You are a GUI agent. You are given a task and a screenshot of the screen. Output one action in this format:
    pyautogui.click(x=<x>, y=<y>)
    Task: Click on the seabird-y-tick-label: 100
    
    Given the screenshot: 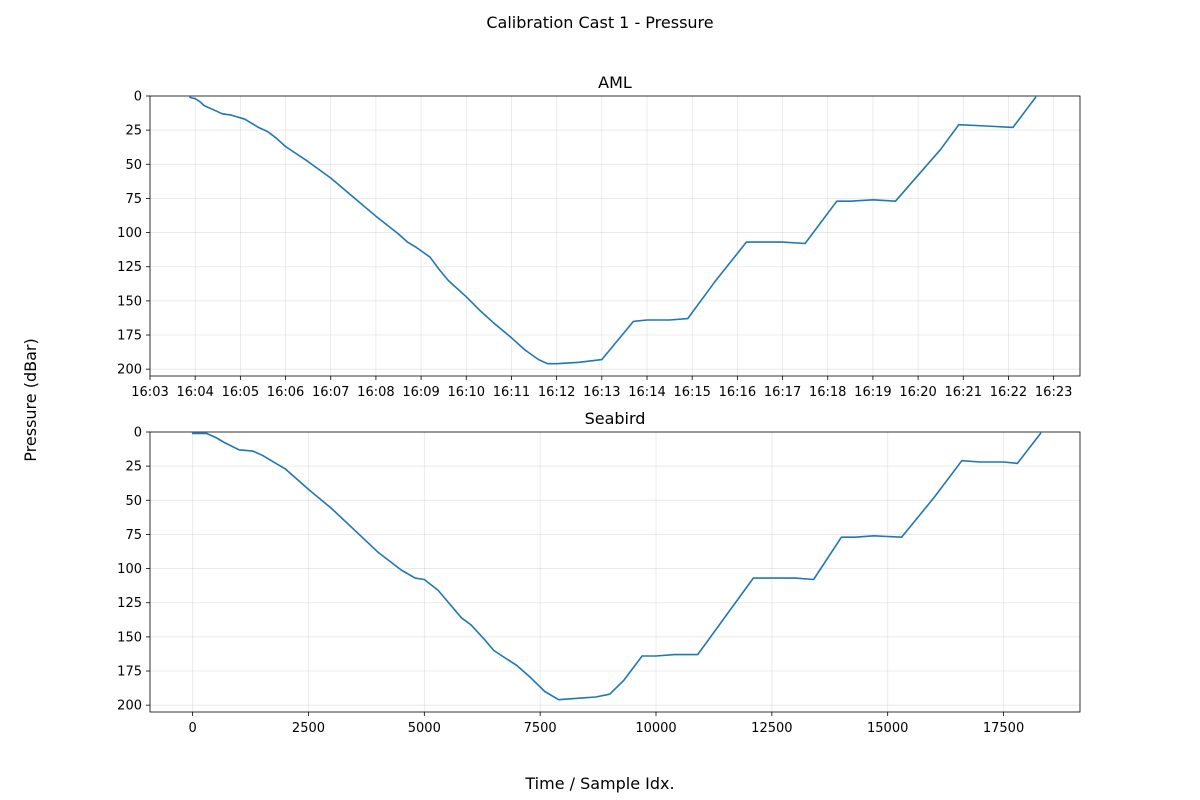 What is the action you would take?
    pyautogui.click(x=129, y=569)
    